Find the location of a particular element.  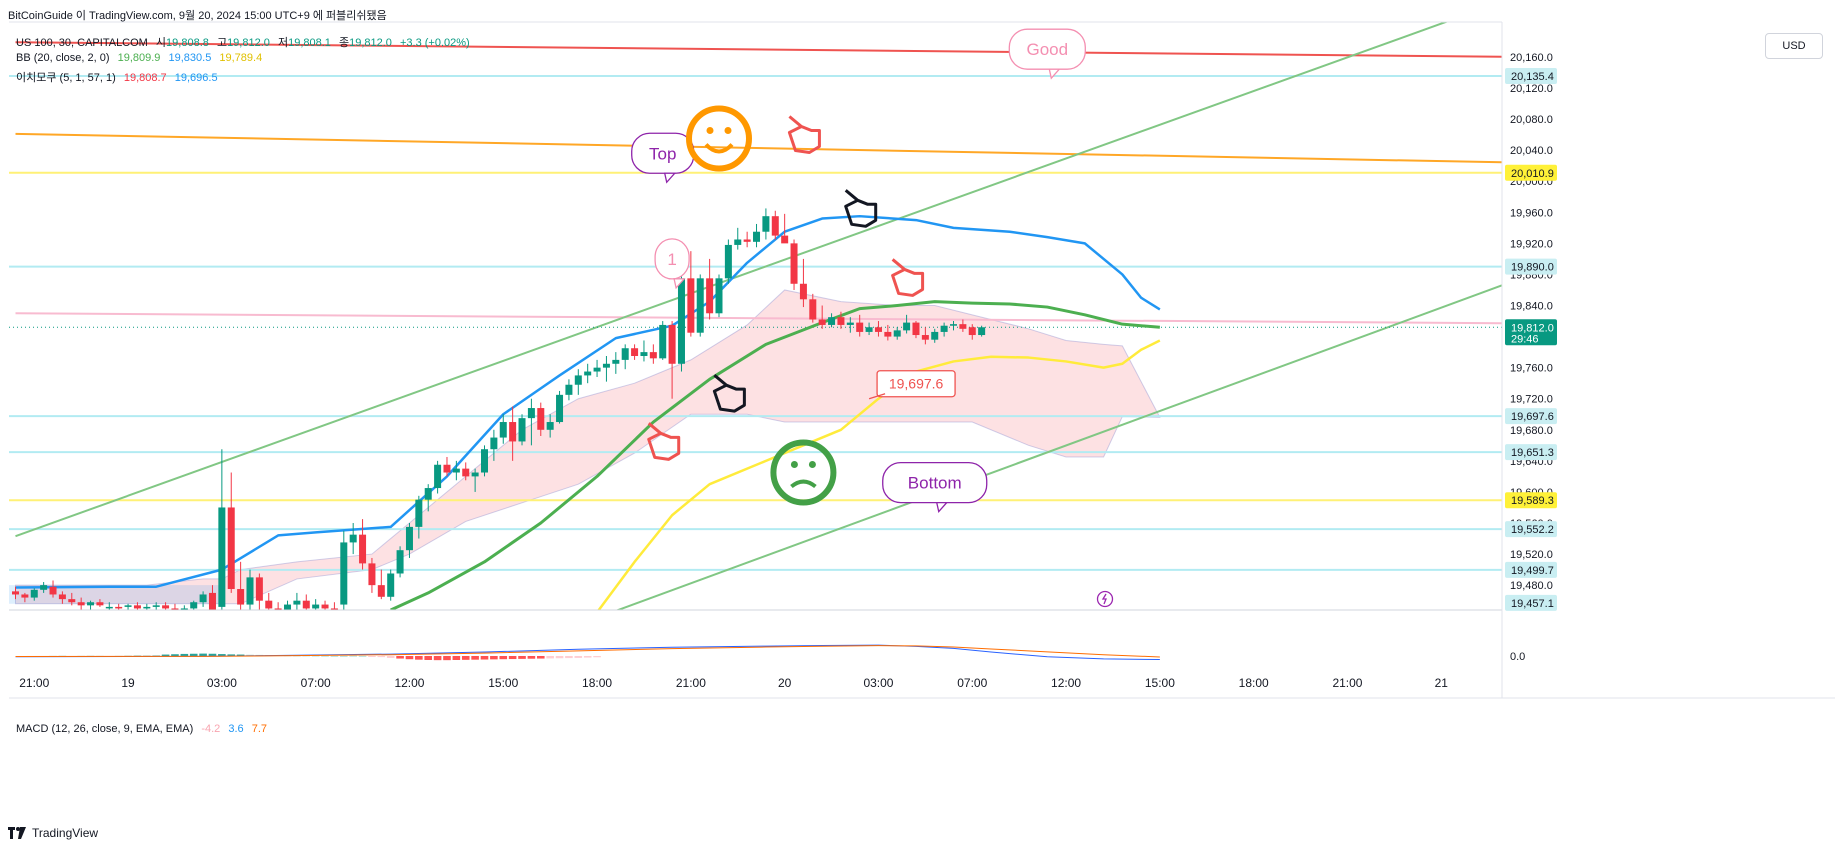

pointing-hand-icon is located at coordinates (664, 441).